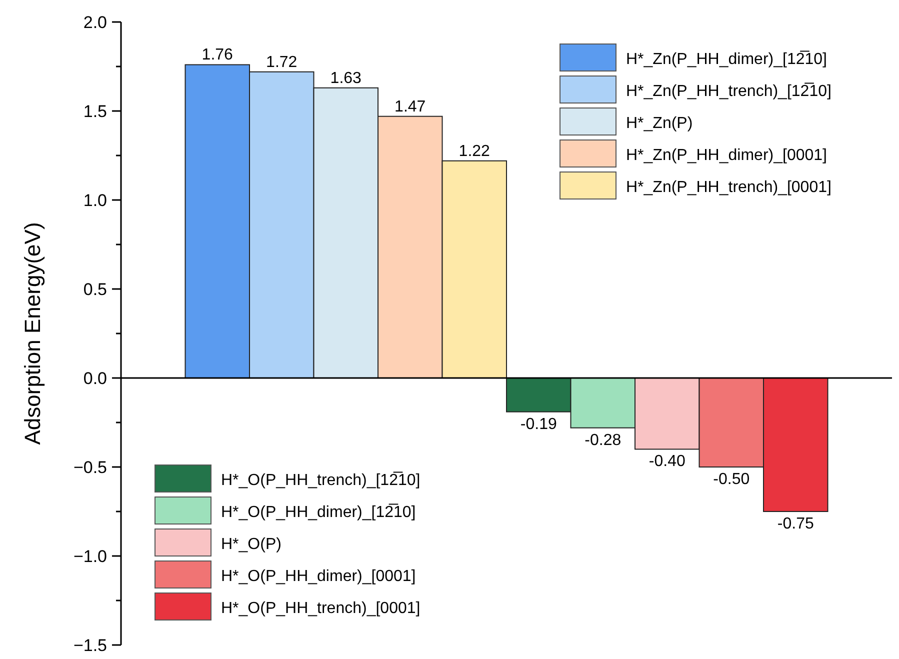 Image resolution: width=899 pixels, height=659 pixels. Describe the element at coordinates (95, 111) in the screenshot. I see `y-tick-label: 1.5` at that location.